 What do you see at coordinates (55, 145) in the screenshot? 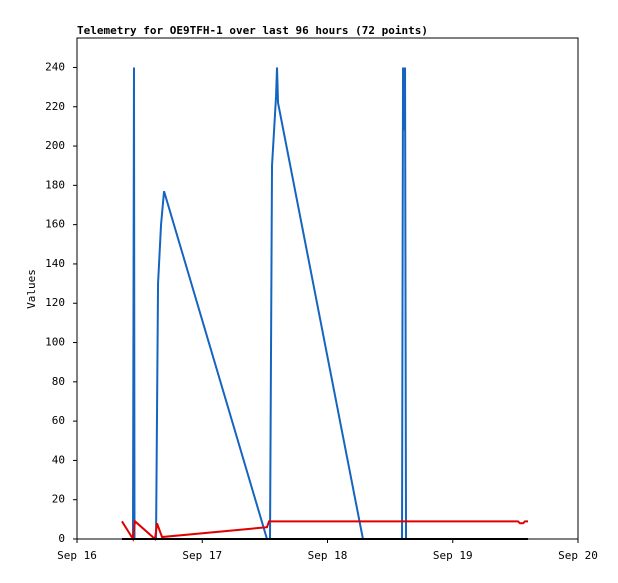
I see `y-tick-label: 200` at bounding box center [55, 145].